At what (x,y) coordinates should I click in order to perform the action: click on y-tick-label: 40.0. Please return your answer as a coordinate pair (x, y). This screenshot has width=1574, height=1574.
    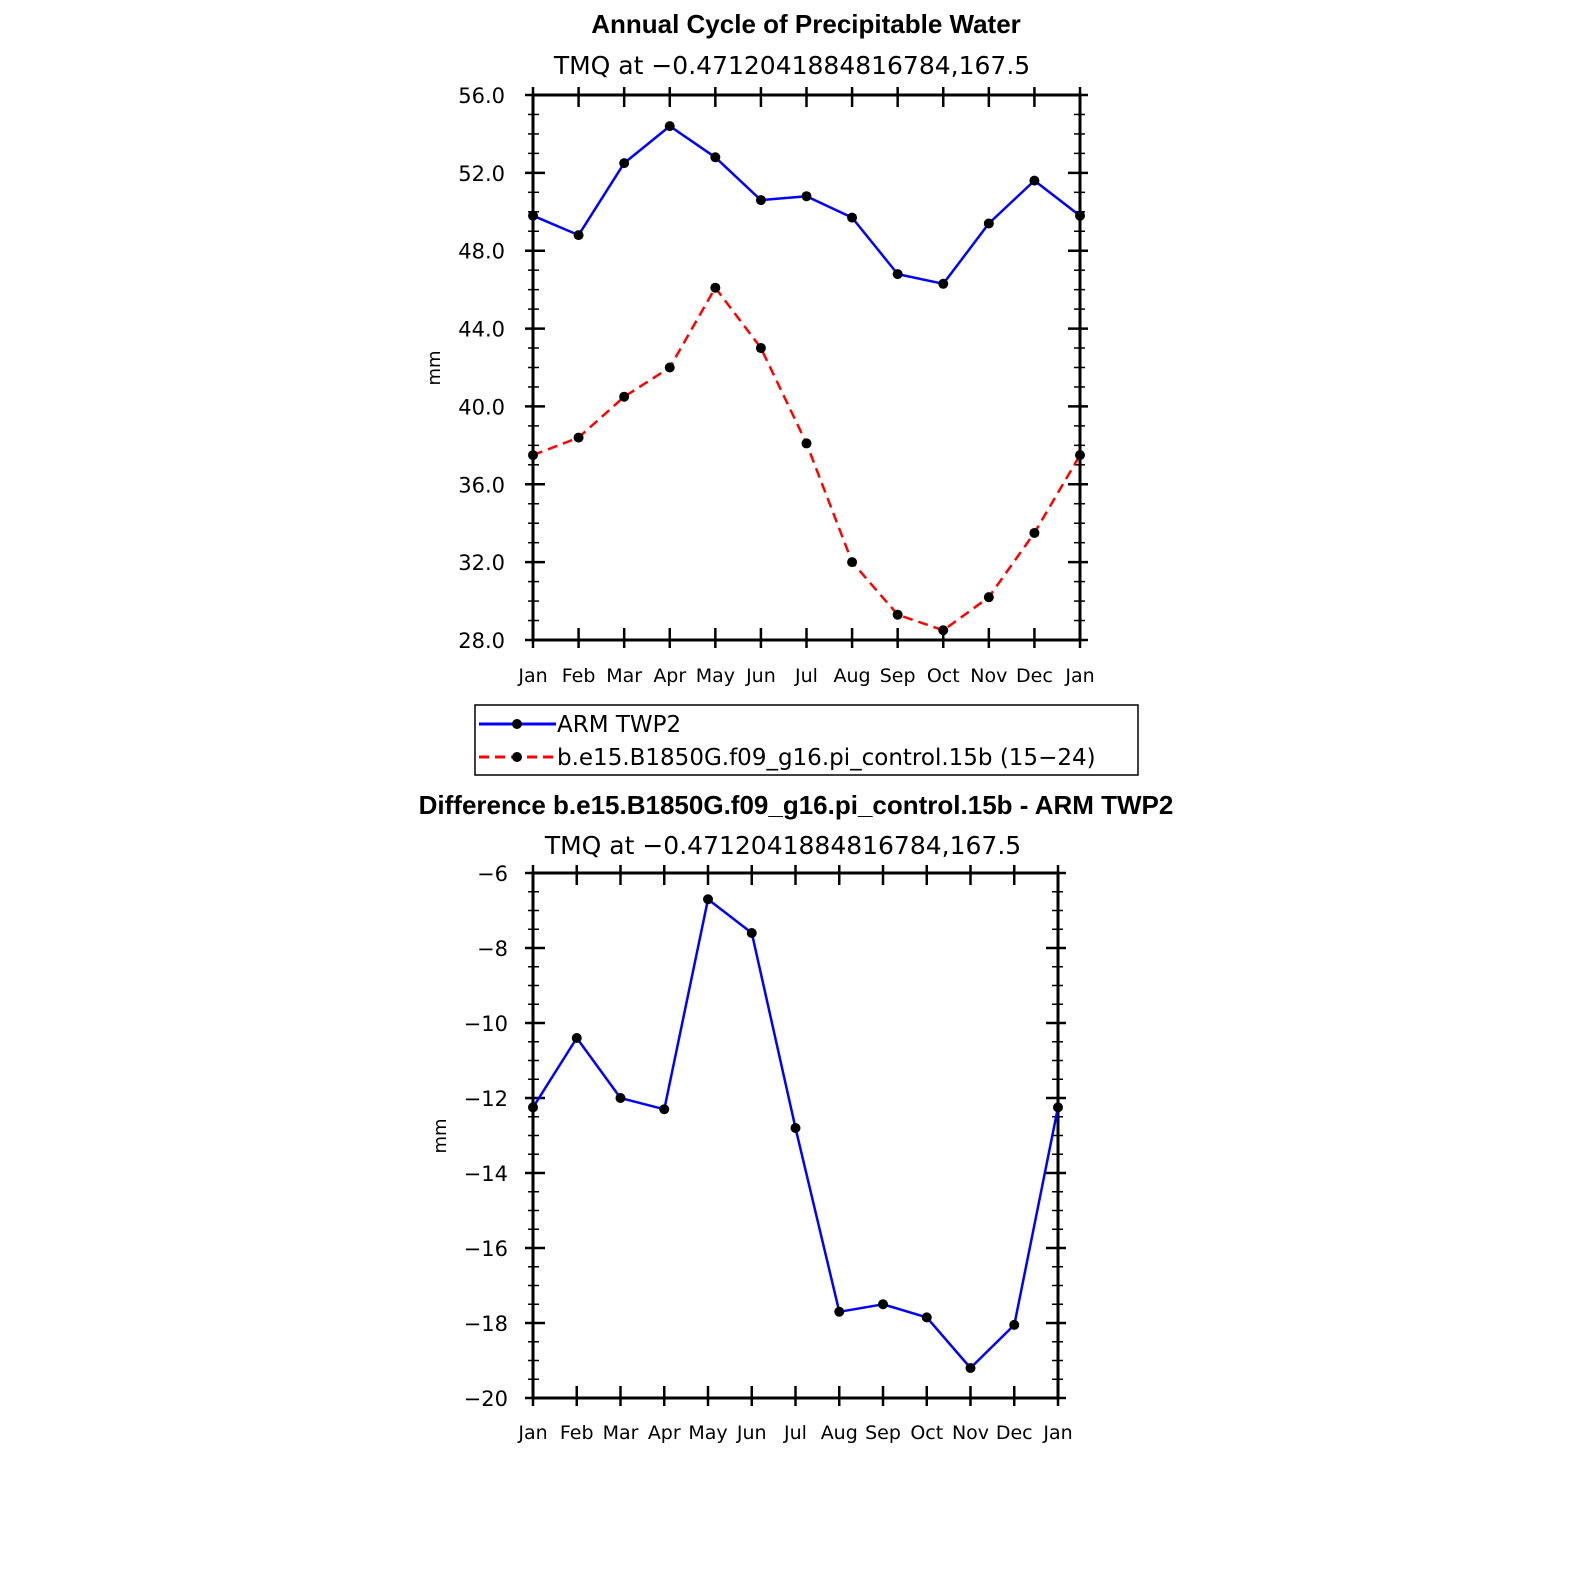
    Looking at the image, I should click on (481, 407).